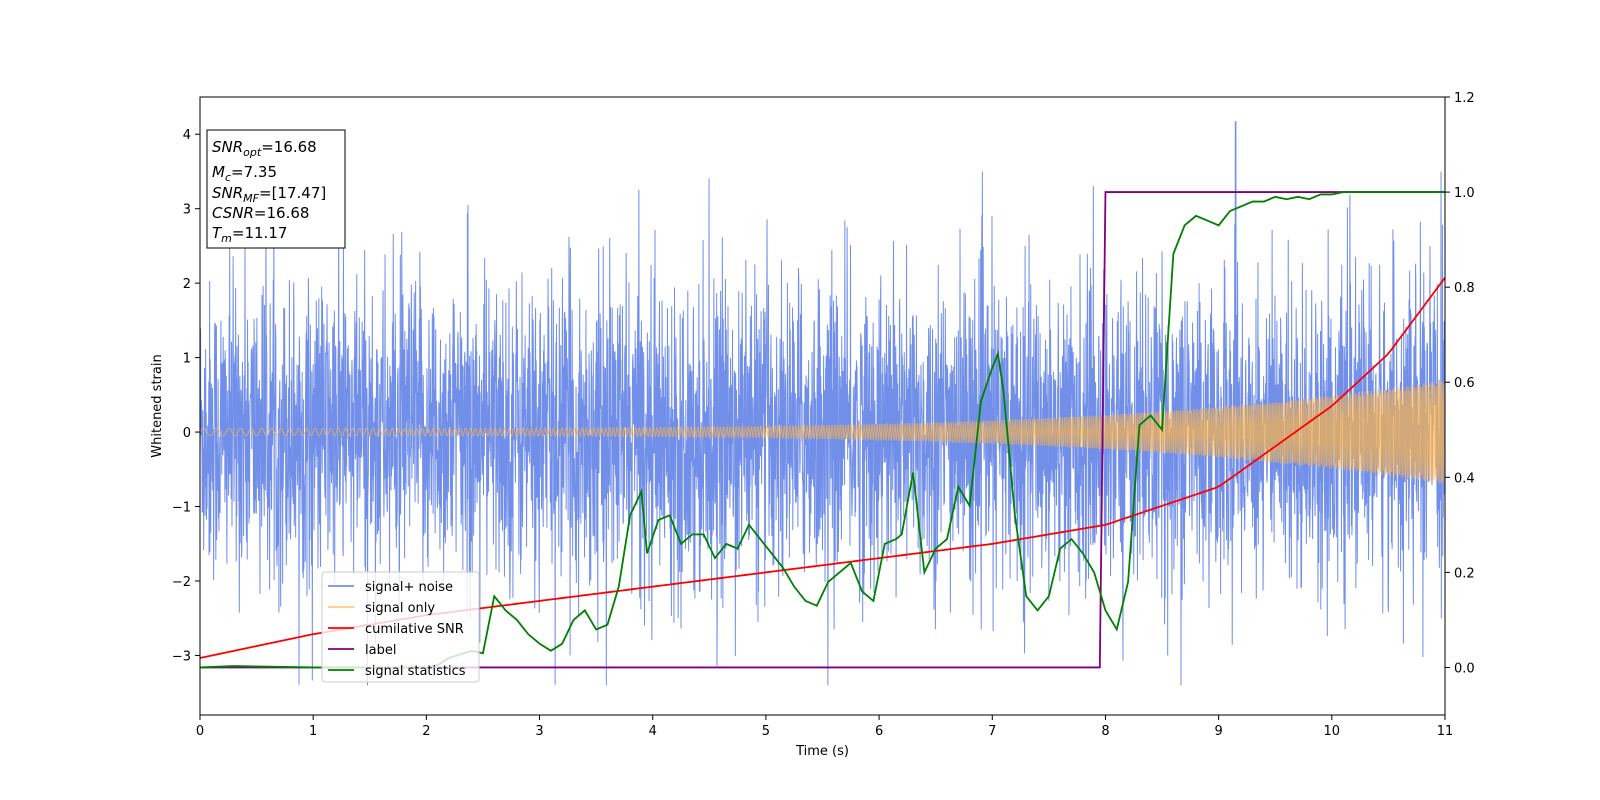  What do you see at coordinates (409, 587) in the screenshot?
I see `legend-label: signal+ noise` at bounding box center [409, 587].